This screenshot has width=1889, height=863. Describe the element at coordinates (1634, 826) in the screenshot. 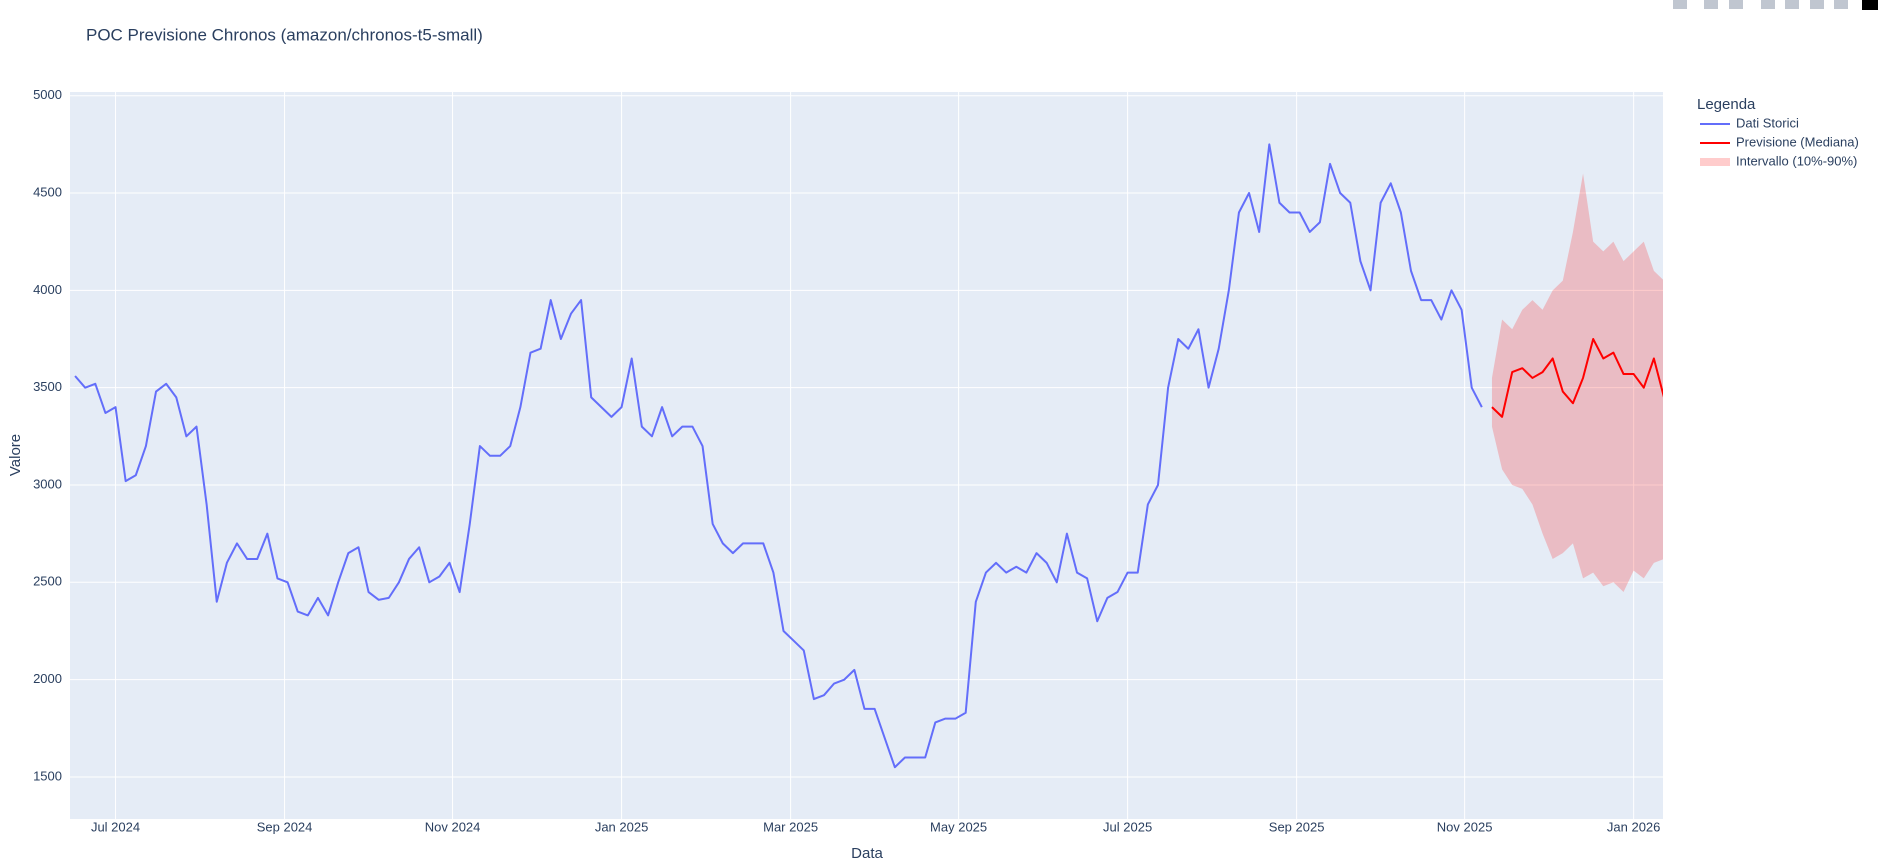

I see `x-tick-label: Jan 2026` at that location.